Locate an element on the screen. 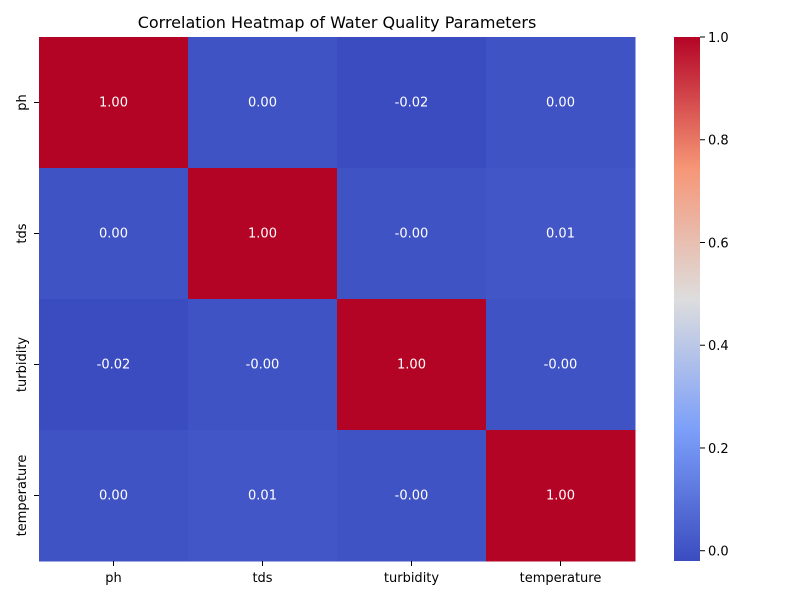 The height and width of the screenshot is (604, 800). colorbar-gradient is located at coordinates (687, 299).